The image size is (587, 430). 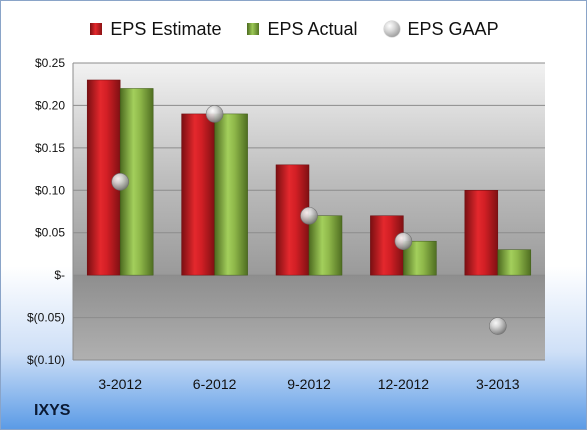 What do you see at coordinates (46, 360) in the screenshot?
I see `y-tick-label: $(0.10)` at bounding box center [46, 360].